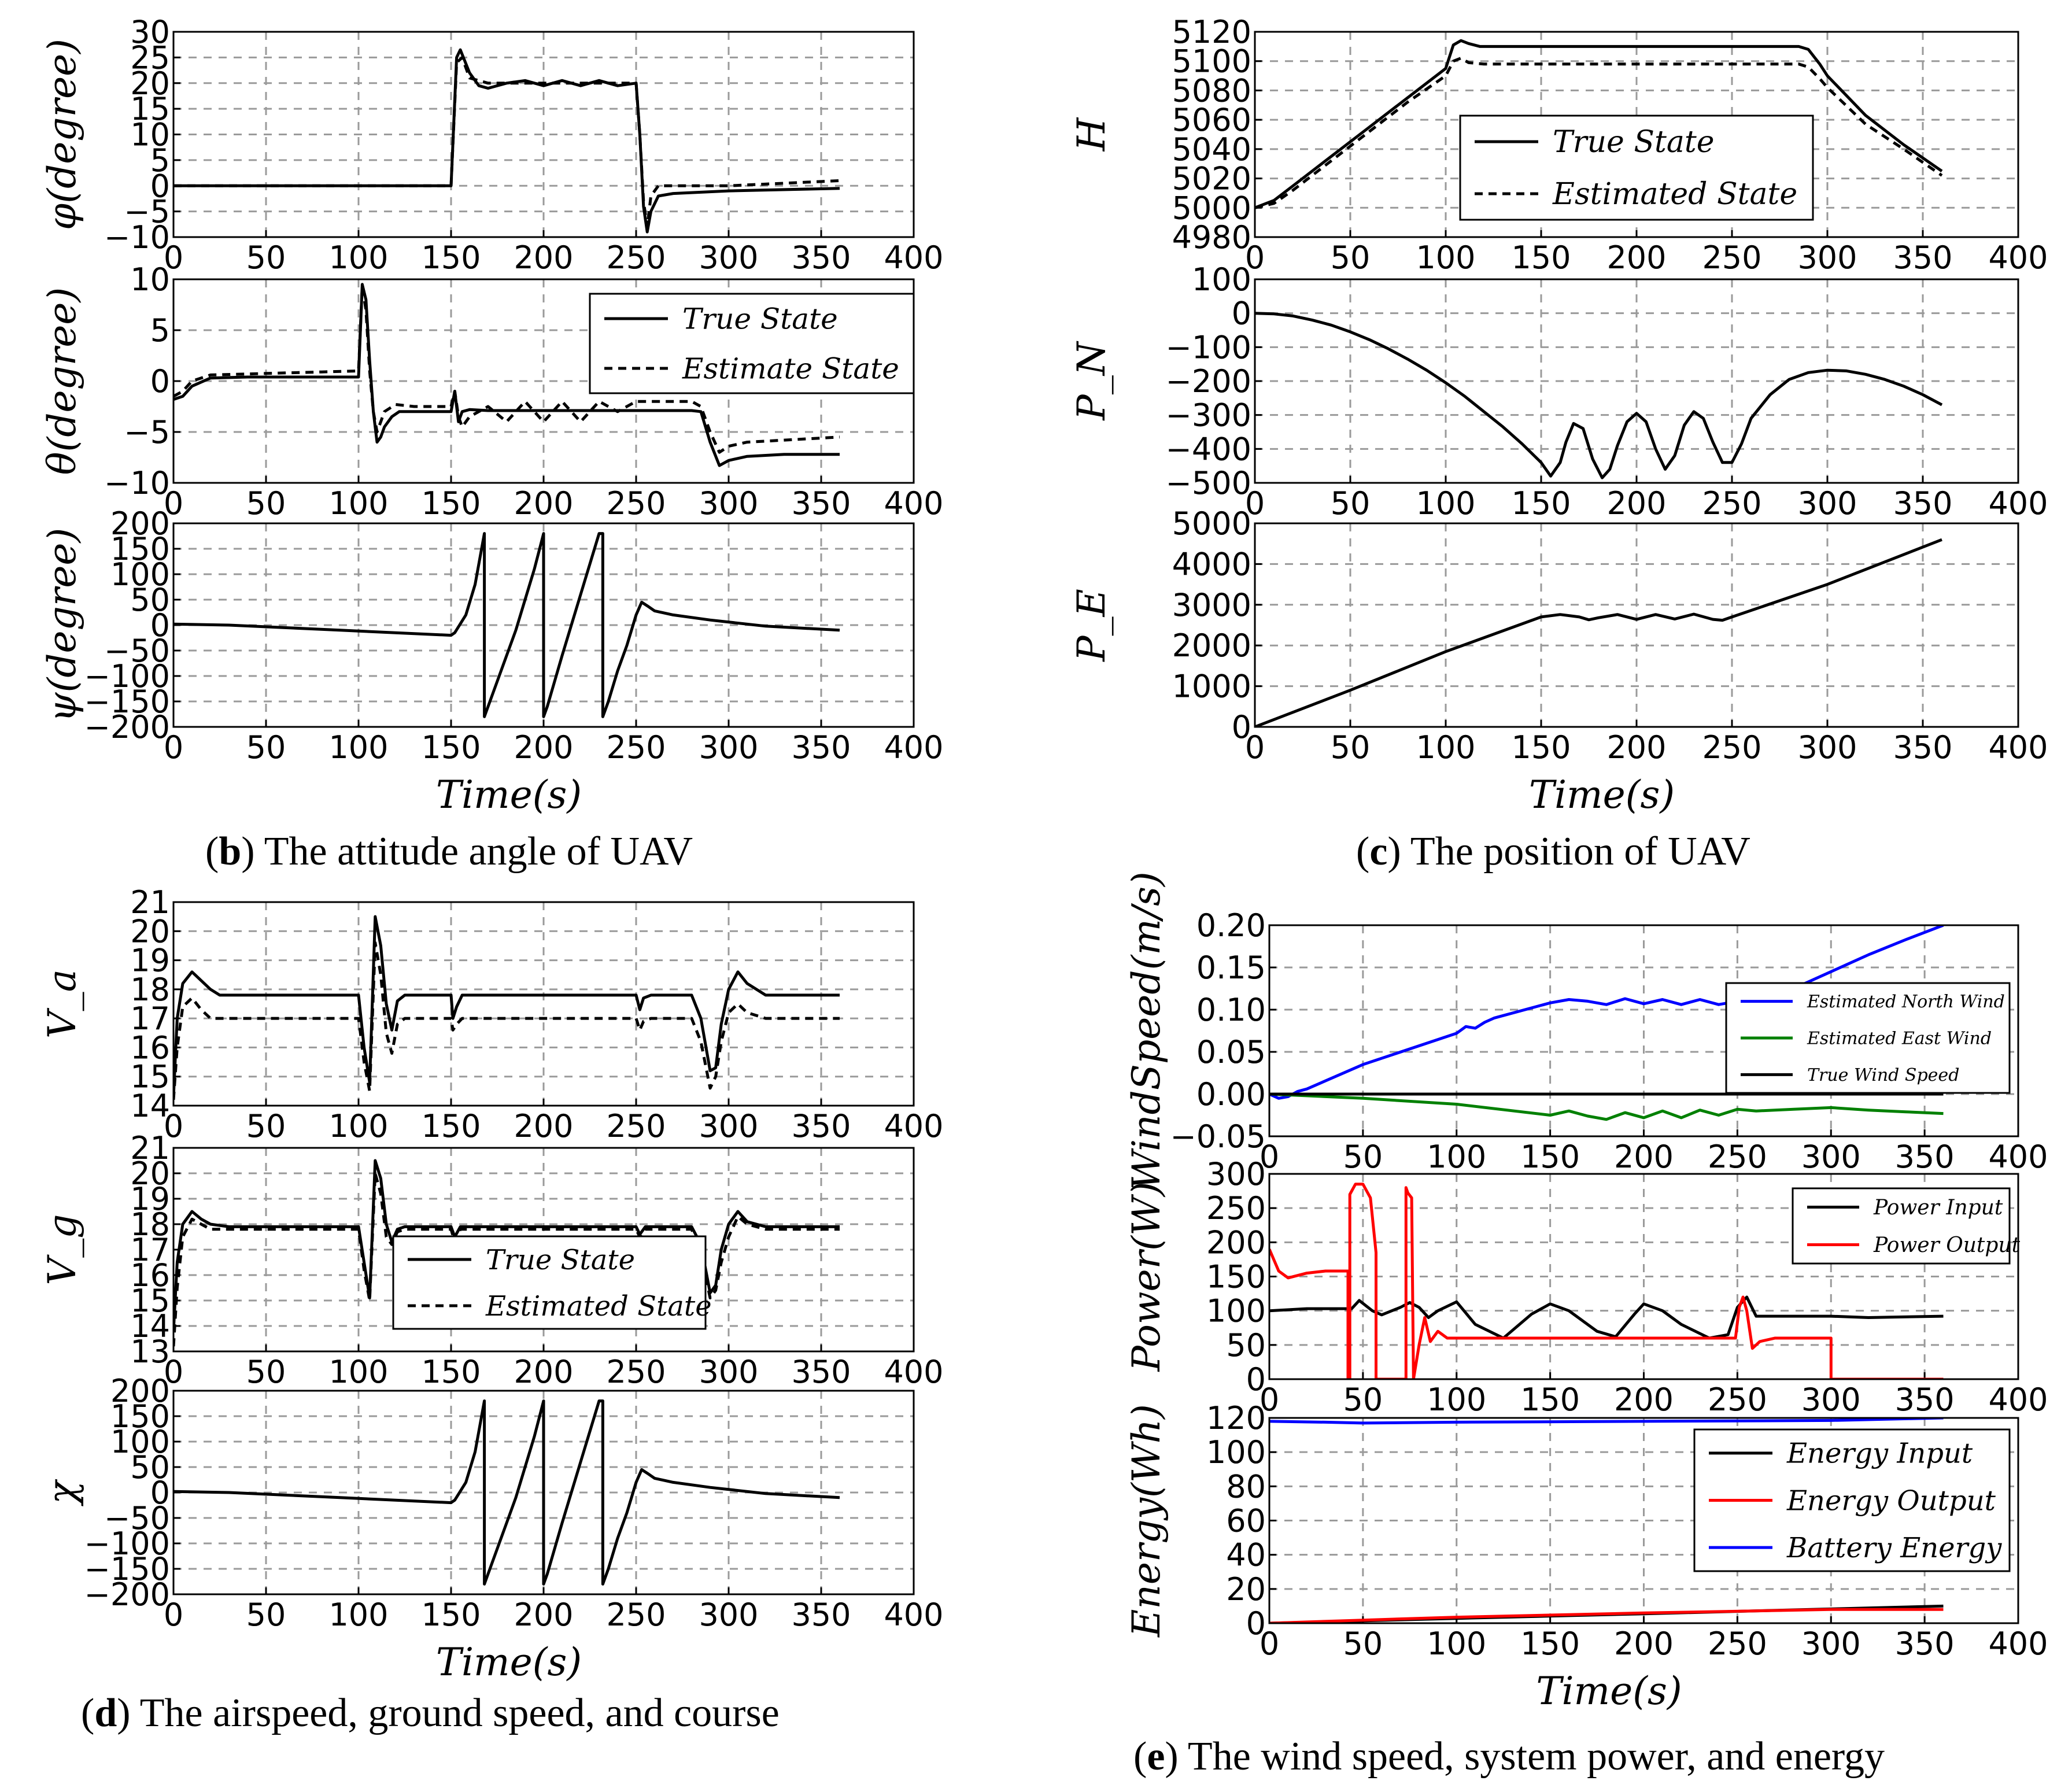 This screenshot has height=1788, width=2072. What do you see at coordinates (1636, 167) in the screenshot?
I see `legend-H: True State Estimated State` at bounding box center [1636, 167].